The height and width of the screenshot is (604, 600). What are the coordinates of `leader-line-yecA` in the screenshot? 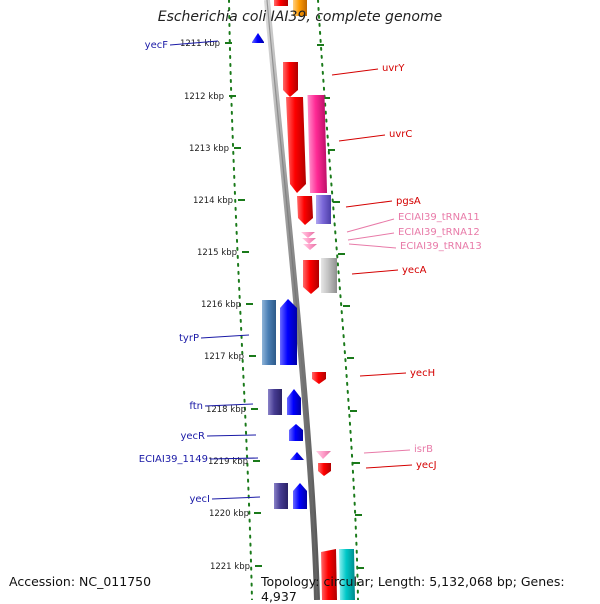 It's located at (375, 272).